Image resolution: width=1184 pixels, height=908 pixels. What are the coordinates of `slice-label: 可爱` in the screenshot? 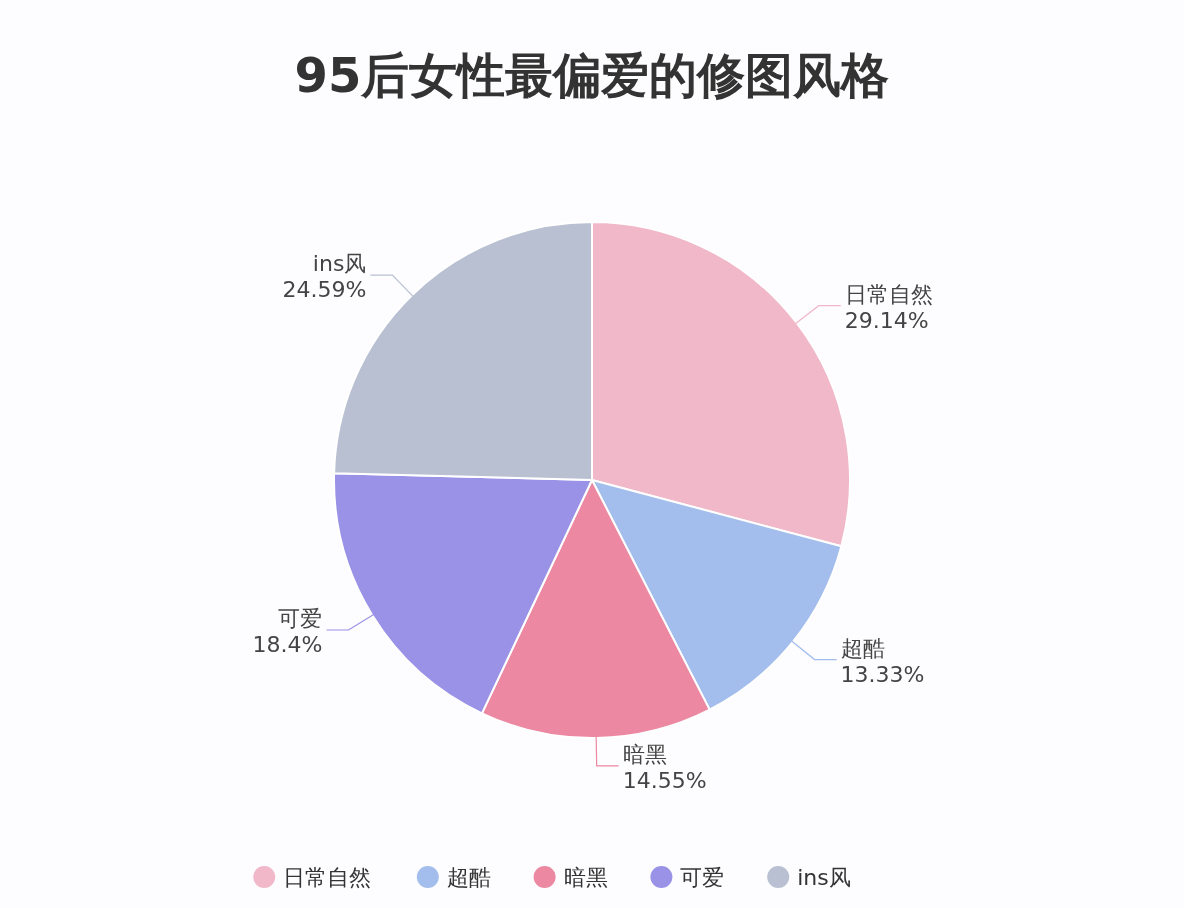 It's located at (300, 618).